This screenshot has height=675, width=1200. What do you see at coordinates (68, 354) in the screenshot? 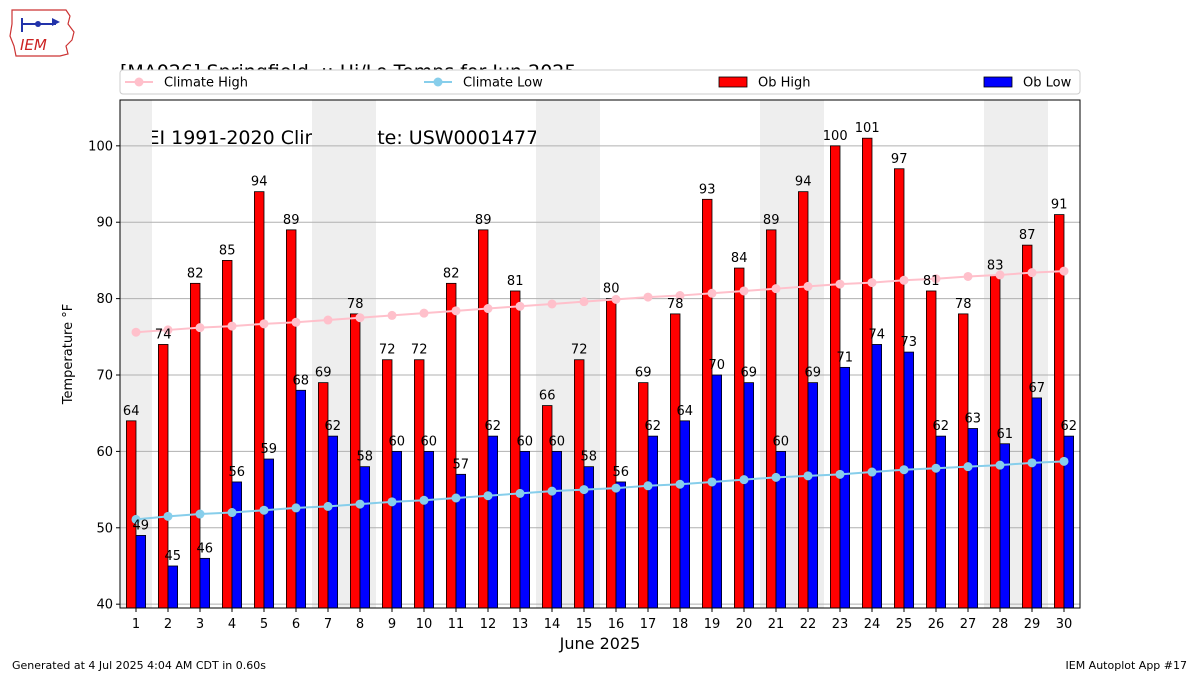
I see `y-axis-label: Temperature °F` at bounding box center [68, 354].